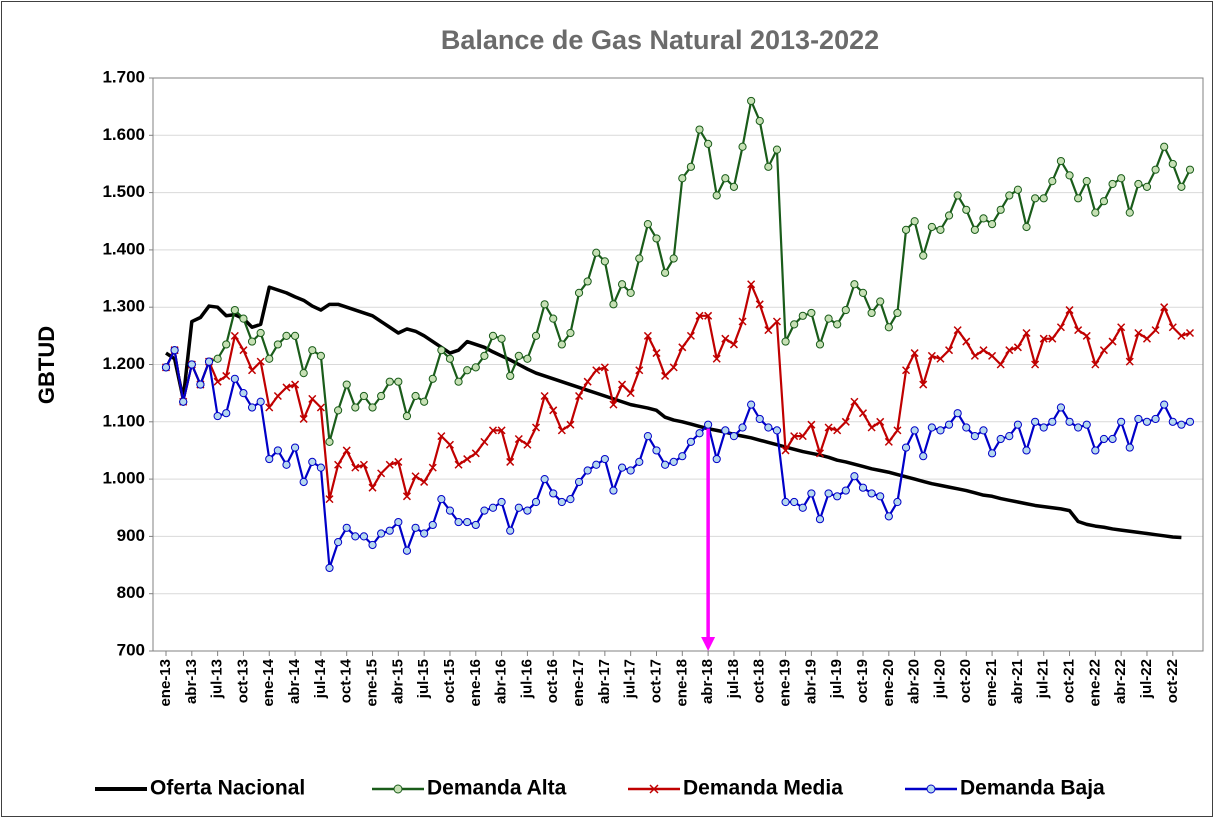 The height and width of the screenshot is (818, 1214). I want to click on x-tick-label: jul-18, so click(733, 679).